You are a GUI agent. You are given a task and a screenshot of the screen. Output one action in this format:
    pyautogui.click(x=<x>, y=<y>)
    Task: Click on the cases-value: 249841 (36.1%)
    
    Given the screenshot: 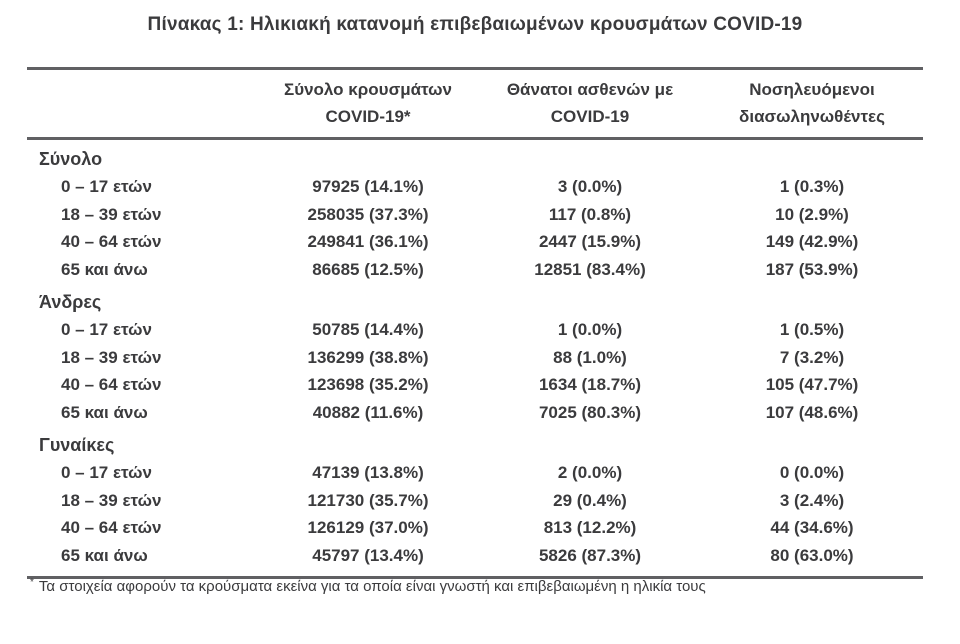 What is the action you would take?
    pyautogui.click(x=368, y=241)
    